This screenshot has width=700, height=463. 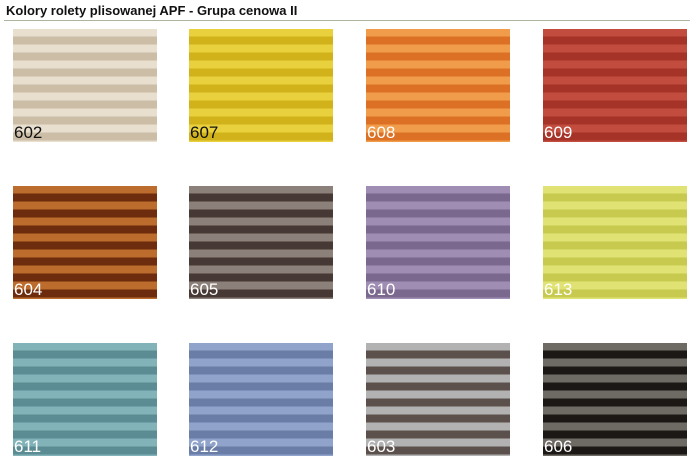 I want to click on swatch-code-label: 611, so click(x=28, y=446).